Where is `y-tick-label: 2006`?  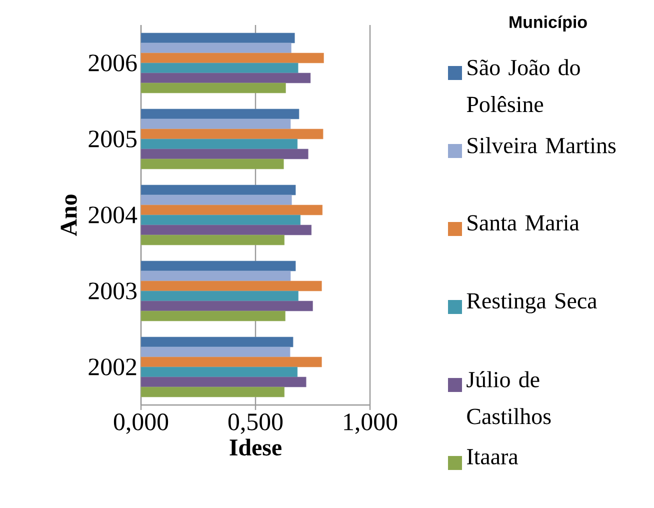
y-tick-label: 2006 is located at coordinates (112, 63).